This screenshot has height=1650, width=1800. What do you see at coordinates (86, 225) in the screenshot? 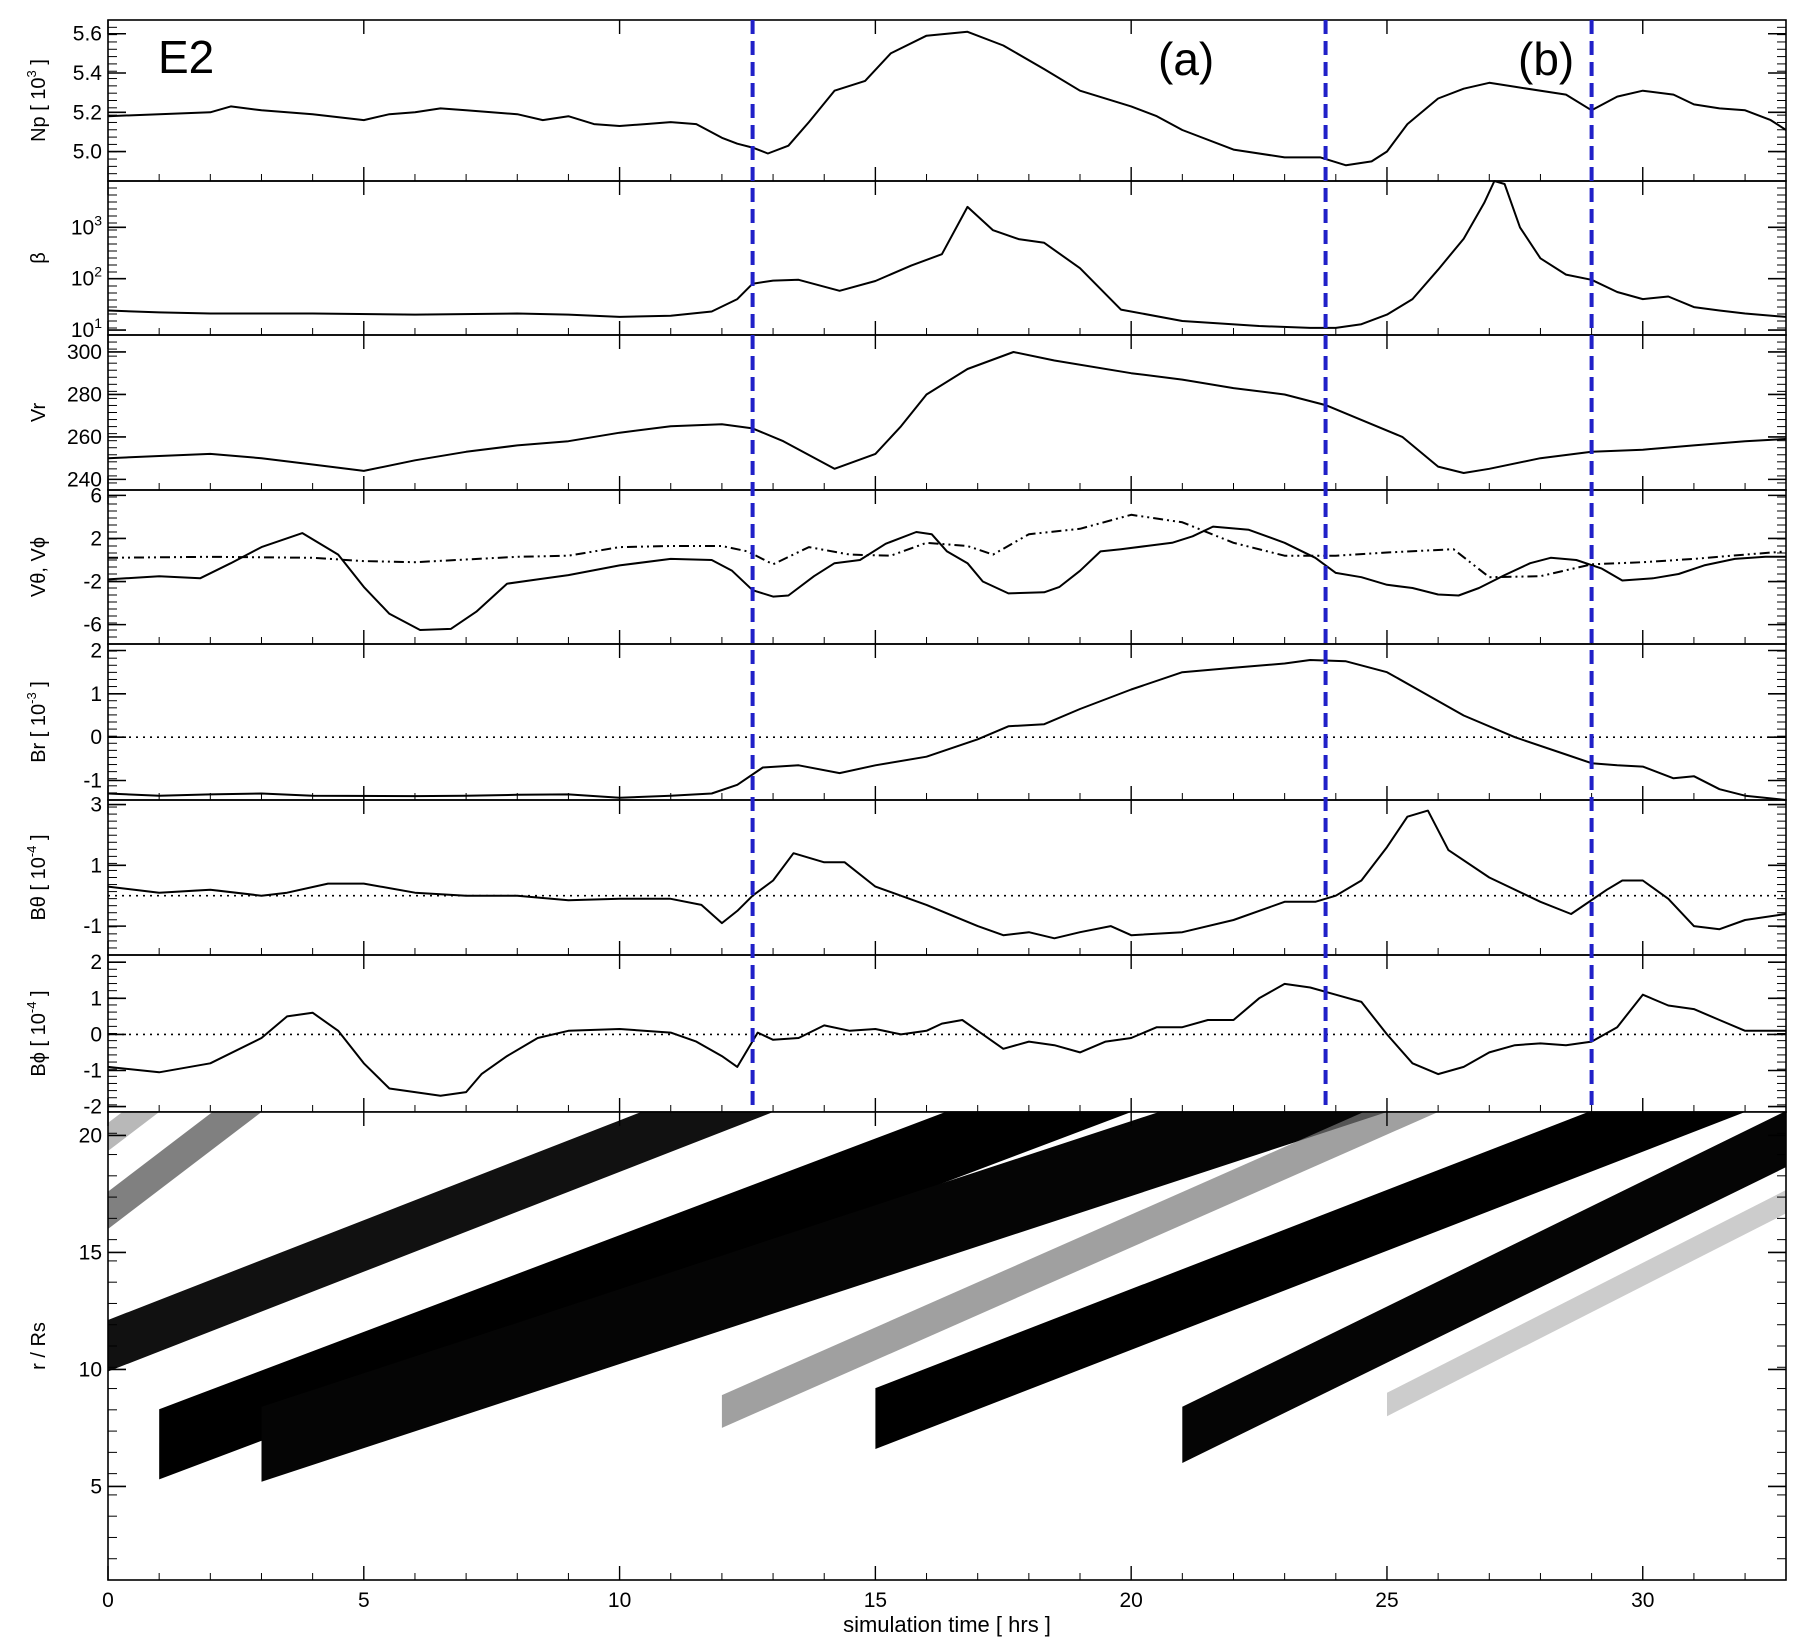
I see `ytick-label: 10³` at bounding box center [86, 225].